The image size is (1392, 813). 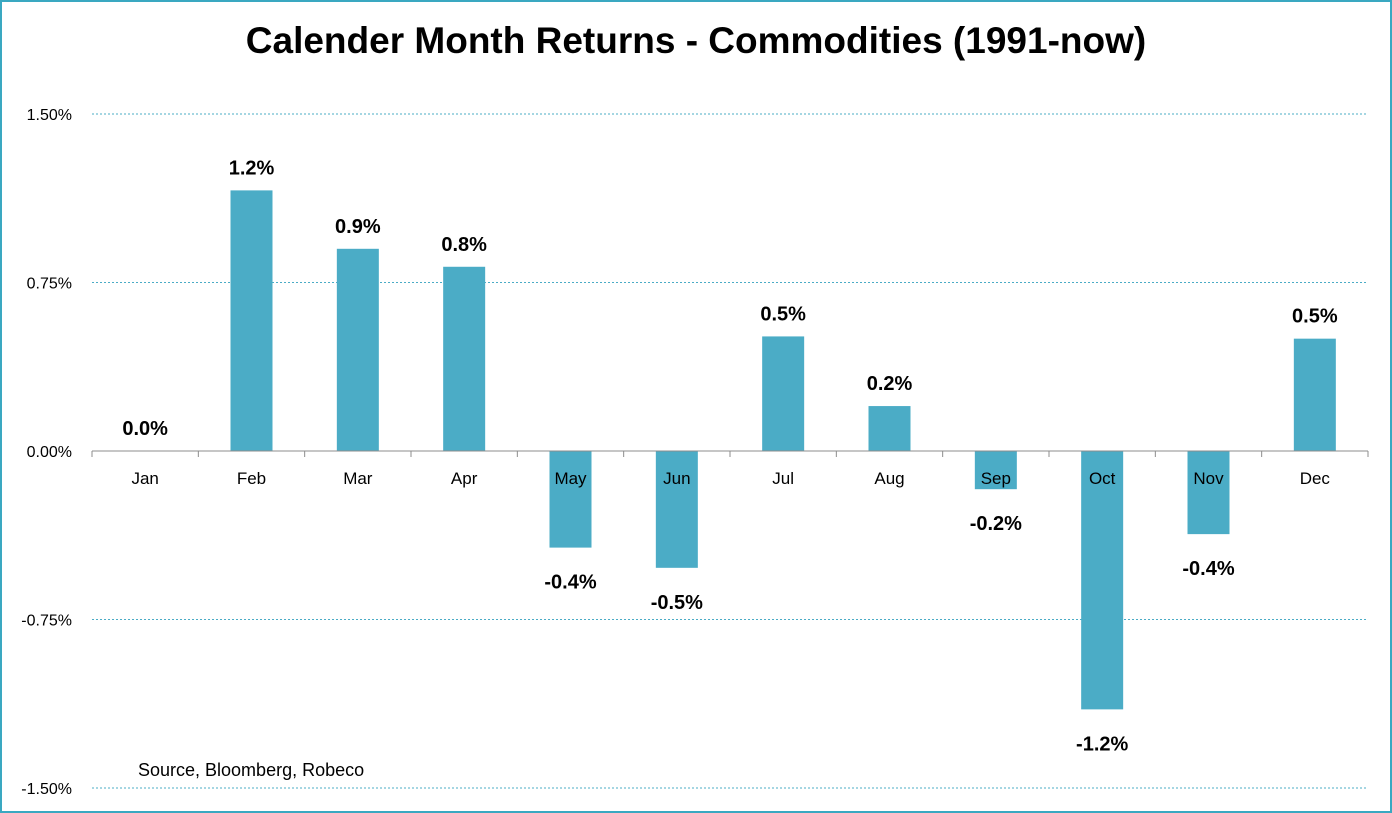 I want to click on y-axis-tick-labels: 1.50% 0.75% 0.00% -0.75% -1.50%, so click(x=46, y=452).